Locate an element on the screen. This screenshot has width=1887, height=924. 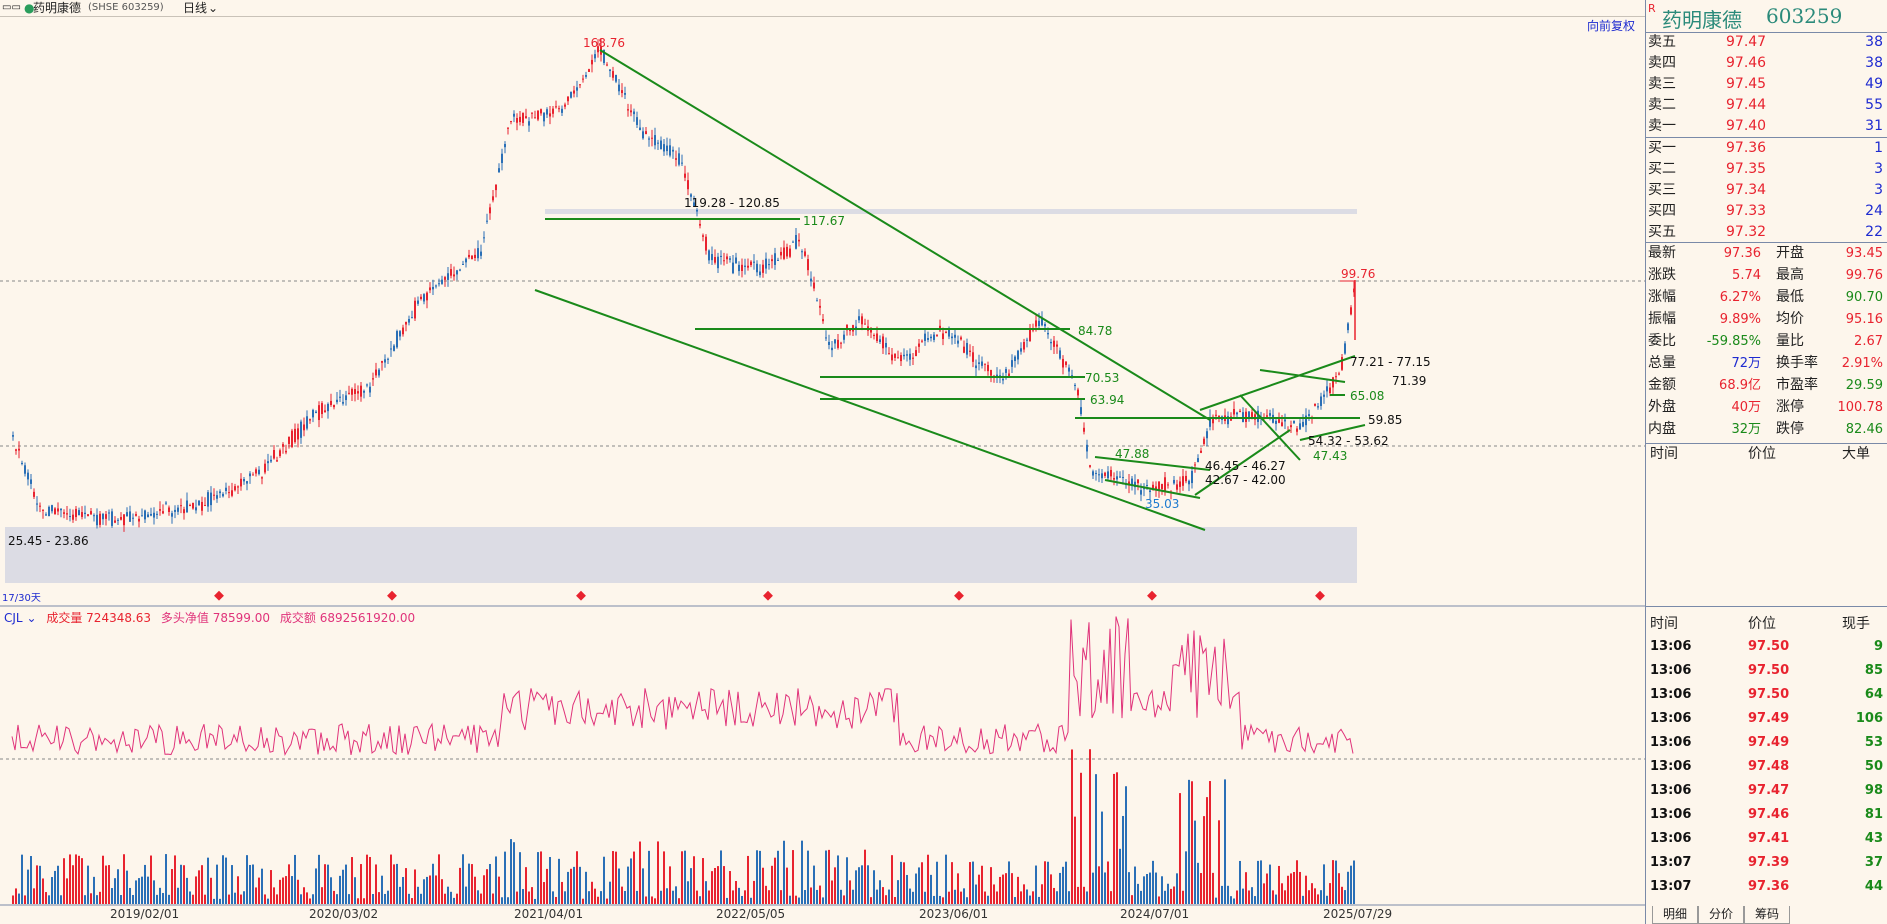
tick-row: 13:06 97.41 43 is located at coordinates (1766, 839).